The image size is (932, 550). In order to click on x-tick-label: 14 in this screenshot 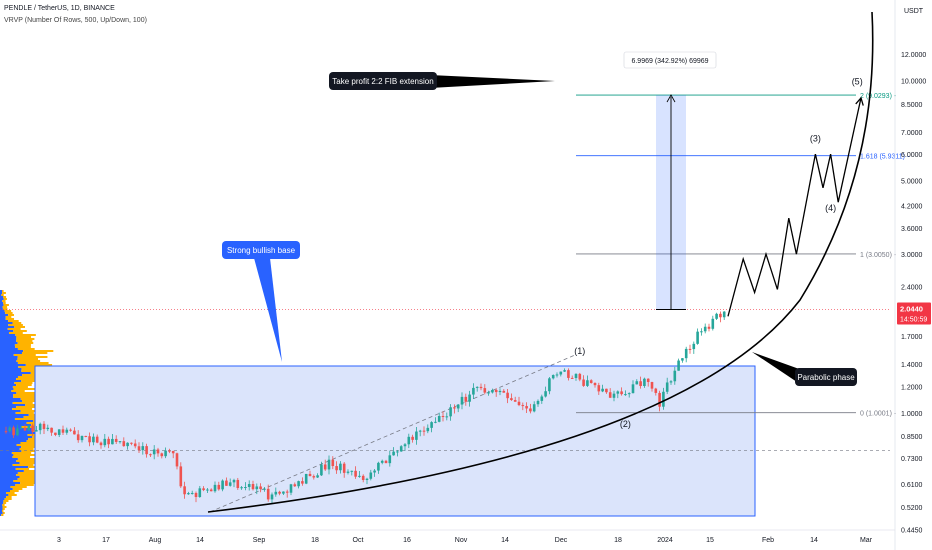, I will do `click(200, 540)`.